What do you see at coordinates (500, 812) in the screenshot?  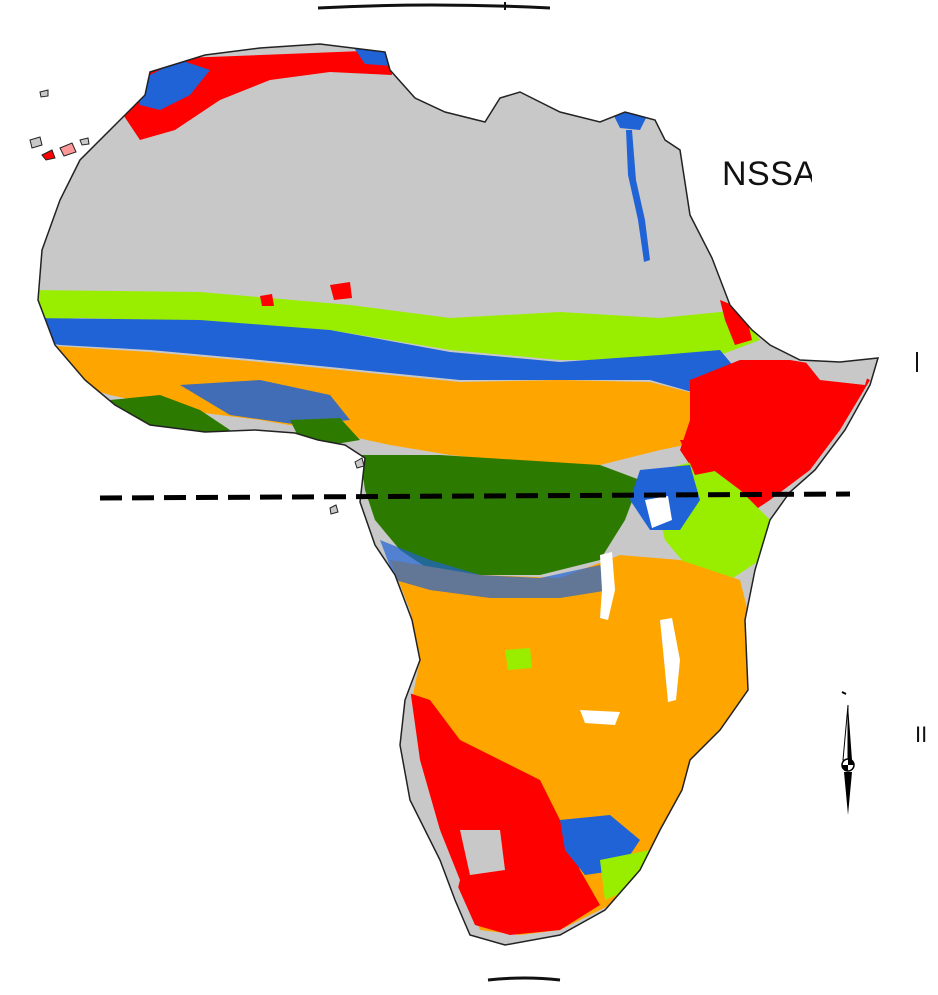 I see `kalahari-red` at bounding box center [500, 812].